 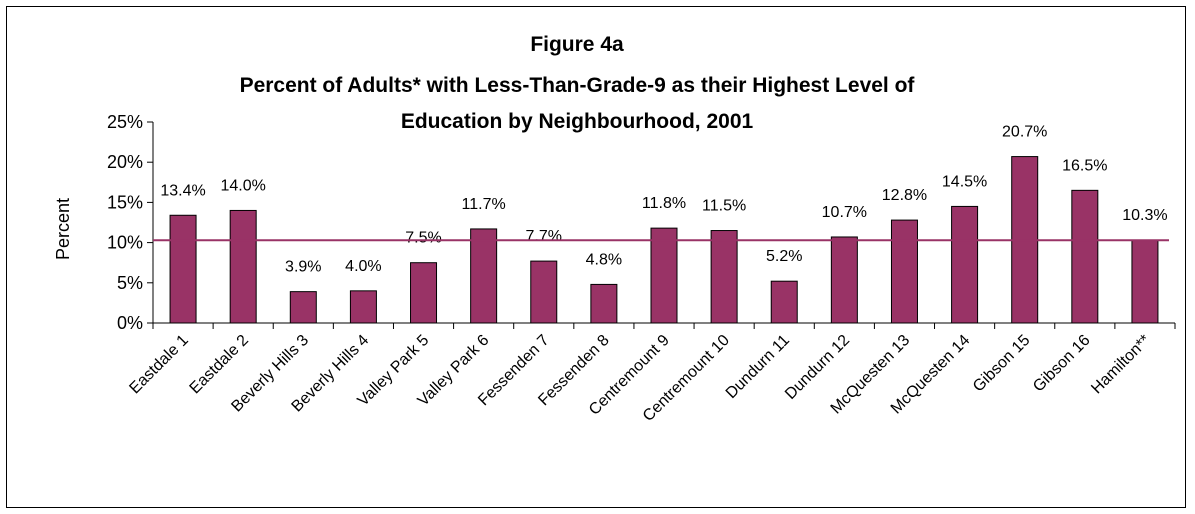 I want to click on y-axis-label: Percent, so click(x=63, y=229).